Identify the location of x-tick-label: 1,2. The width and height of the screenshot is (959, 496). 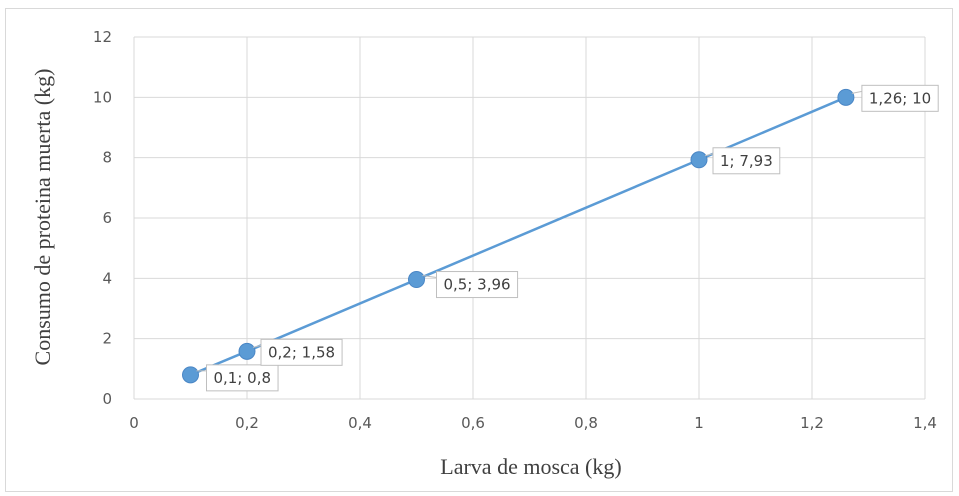
(812, 423).